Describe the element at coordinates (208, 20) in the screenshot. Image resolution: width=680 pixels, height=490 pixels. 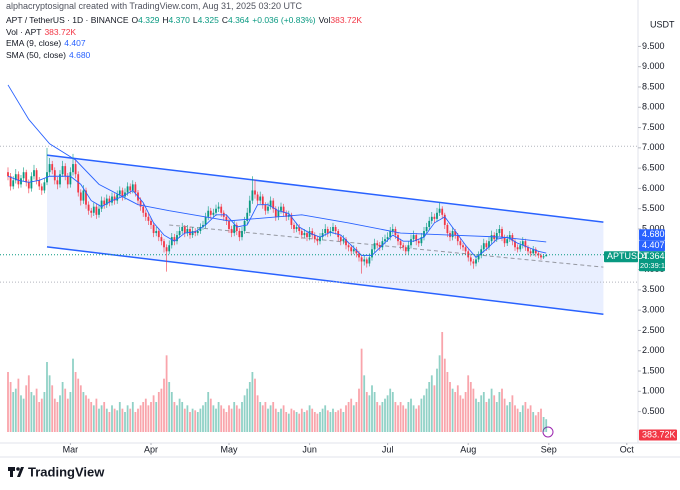
I see `ohlc-value: 4.325` at that location.